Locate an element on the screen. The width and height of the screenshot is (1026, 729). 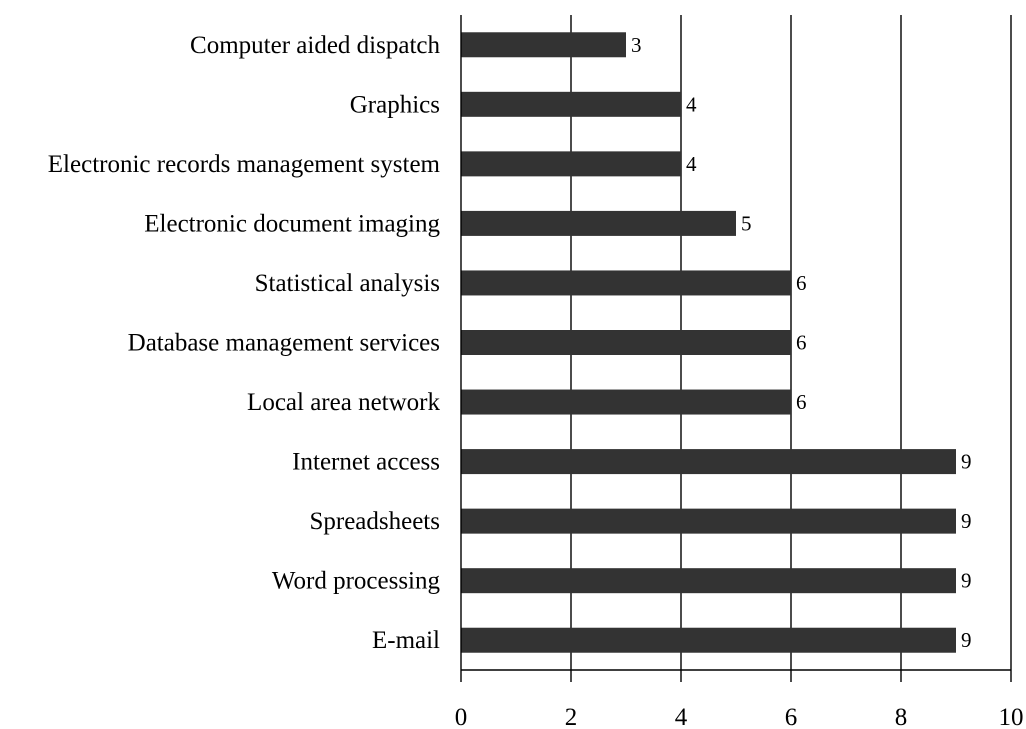
data-label-2: 4 is located at coordinates (691, 164).